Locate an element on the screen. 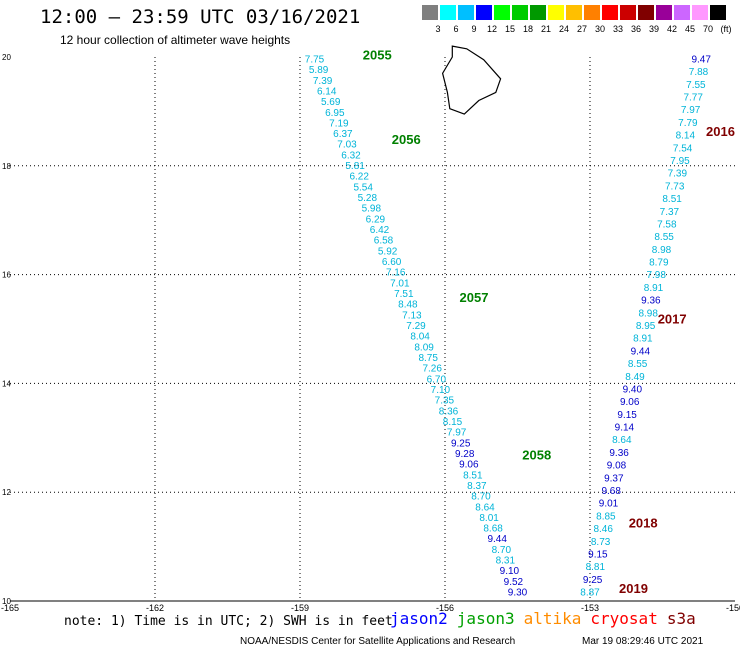 This screenshot has width=740, height=650. wave-height-value: 6.42 is located at coordinates (380, 230).